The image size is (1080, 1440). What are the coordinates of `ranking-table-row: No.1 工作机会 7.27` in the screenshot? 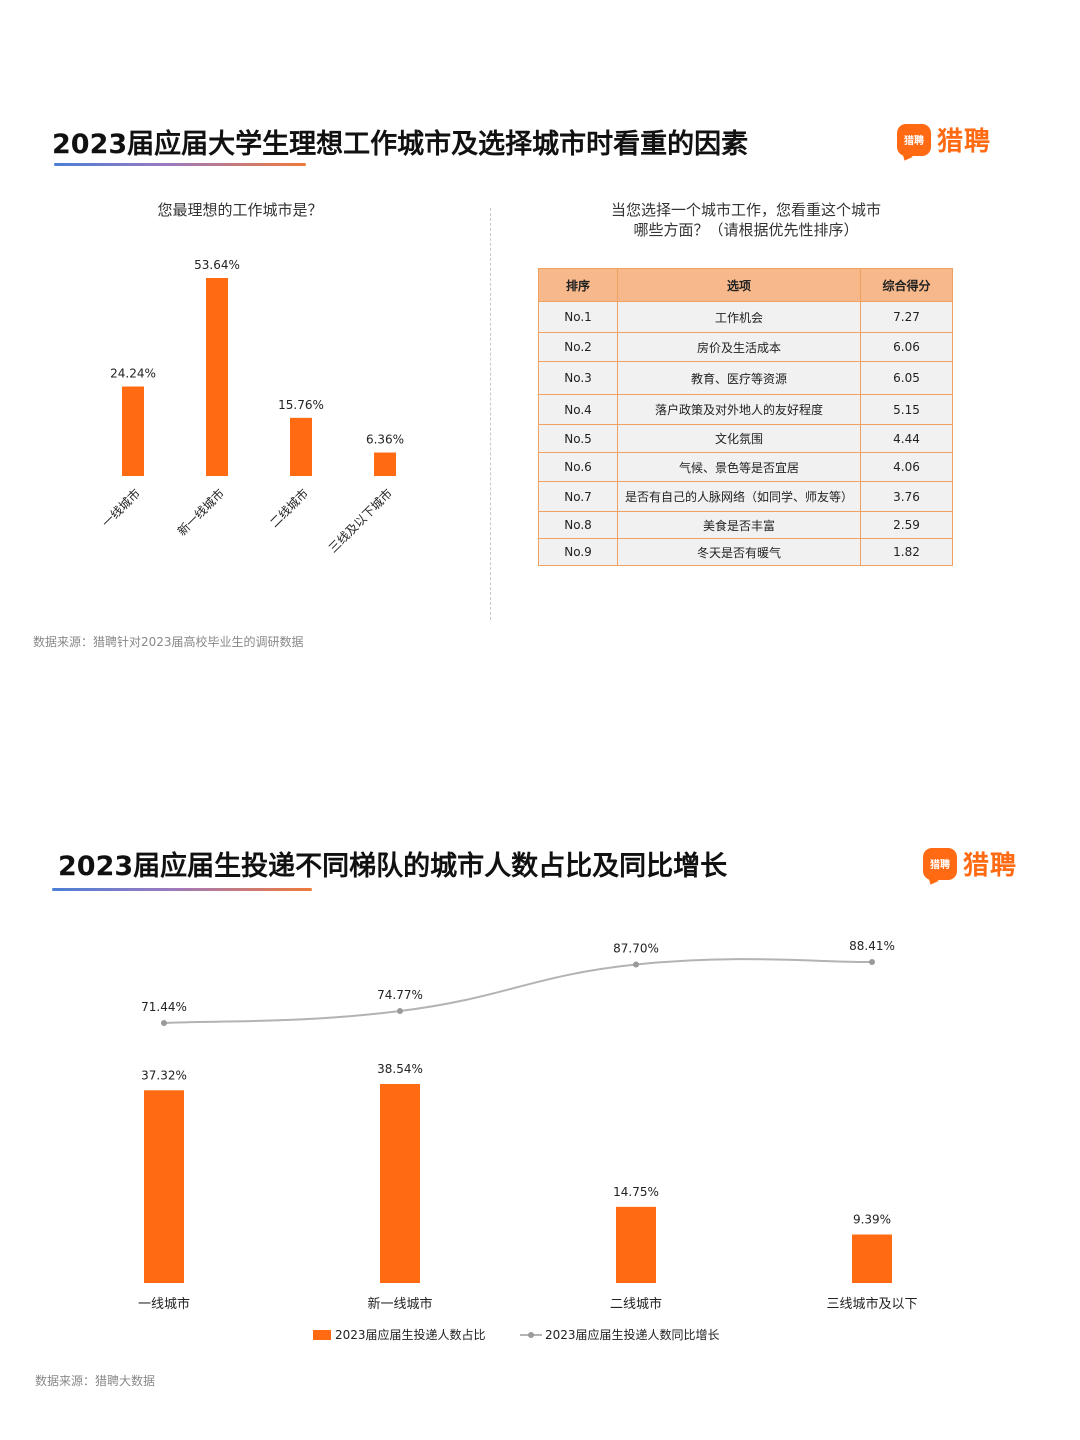 It's located at (745, 317).